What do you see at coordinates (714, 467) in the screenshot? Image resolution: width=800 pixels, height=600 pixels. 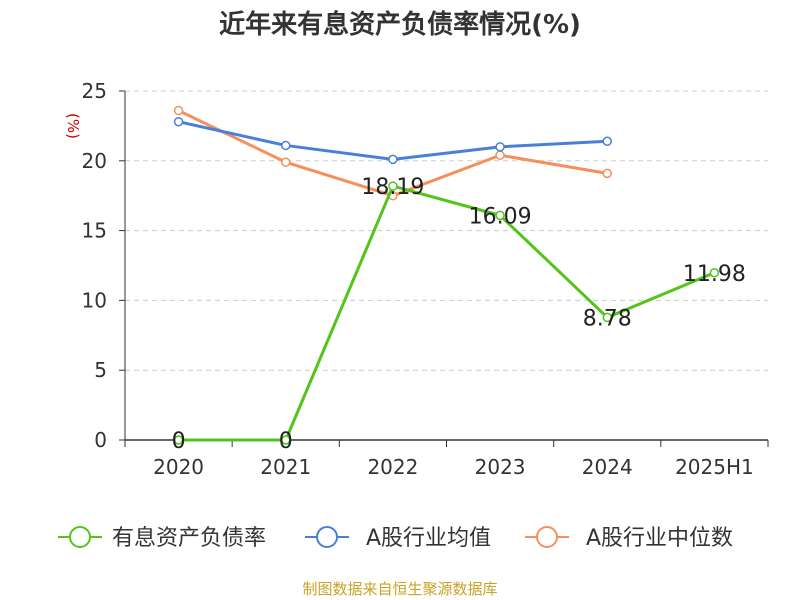 I see `x-tick-label: 2025H1` at bounding box center [714, 467].